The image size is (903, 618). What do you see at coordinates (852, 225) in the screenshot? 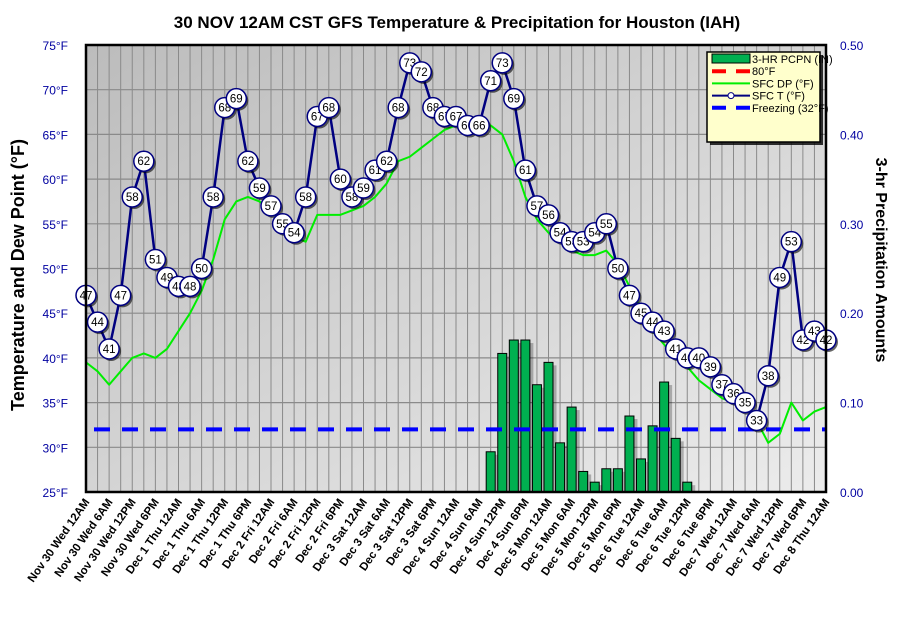
I see `y2-tick-label: 0.30` at bounding box center [852, 225].